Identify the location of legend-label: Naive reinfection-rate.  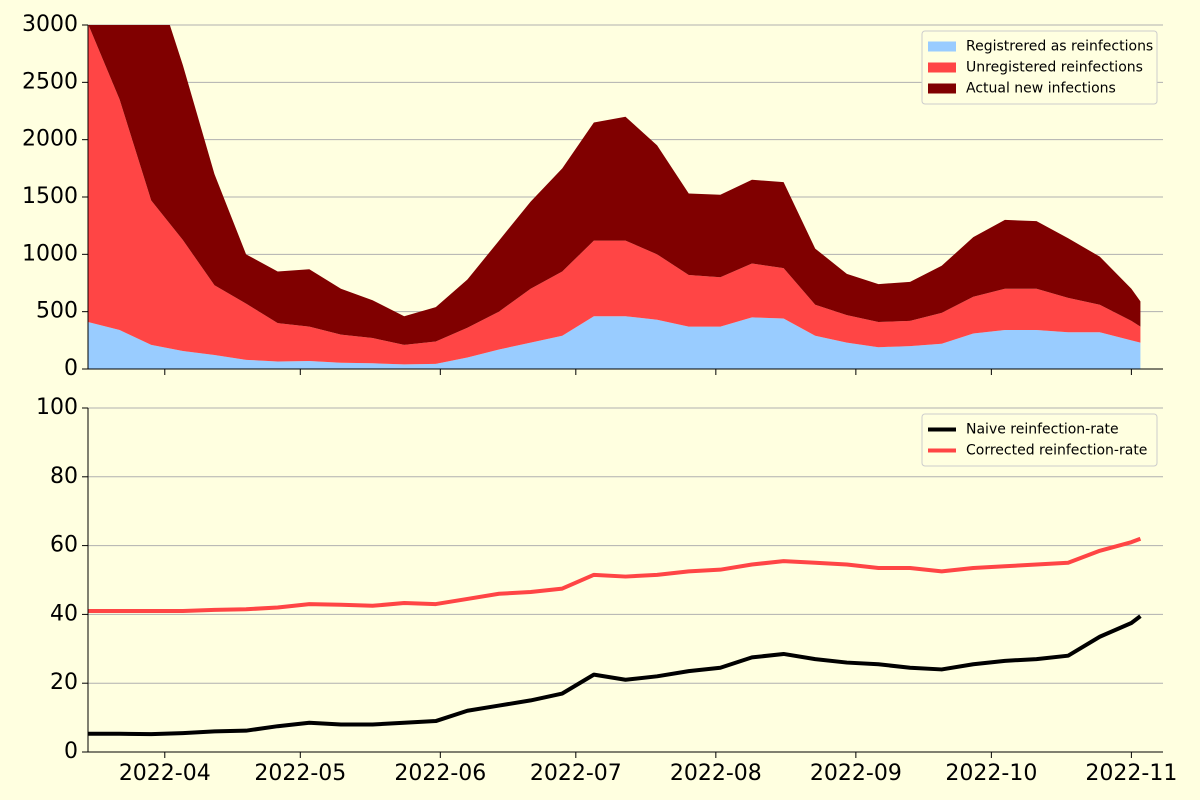
(1042, 430).